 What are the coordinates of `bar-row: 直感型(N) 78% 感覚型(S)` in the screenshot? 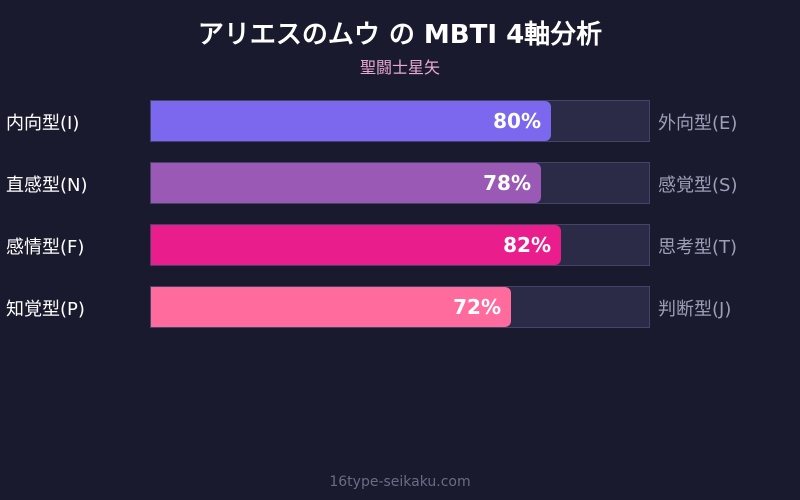 It's located at (400, 184).